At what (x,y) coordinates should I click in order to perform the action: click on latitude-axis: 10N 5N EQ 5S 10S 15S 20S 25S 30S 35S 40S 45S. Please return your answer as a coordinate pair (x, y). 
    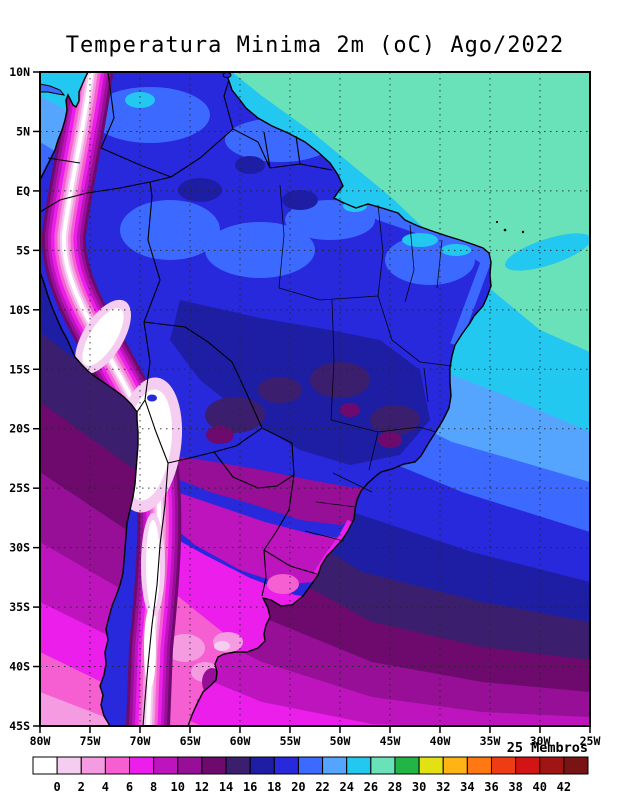
    Looking at the image, I should click on (24, 399).